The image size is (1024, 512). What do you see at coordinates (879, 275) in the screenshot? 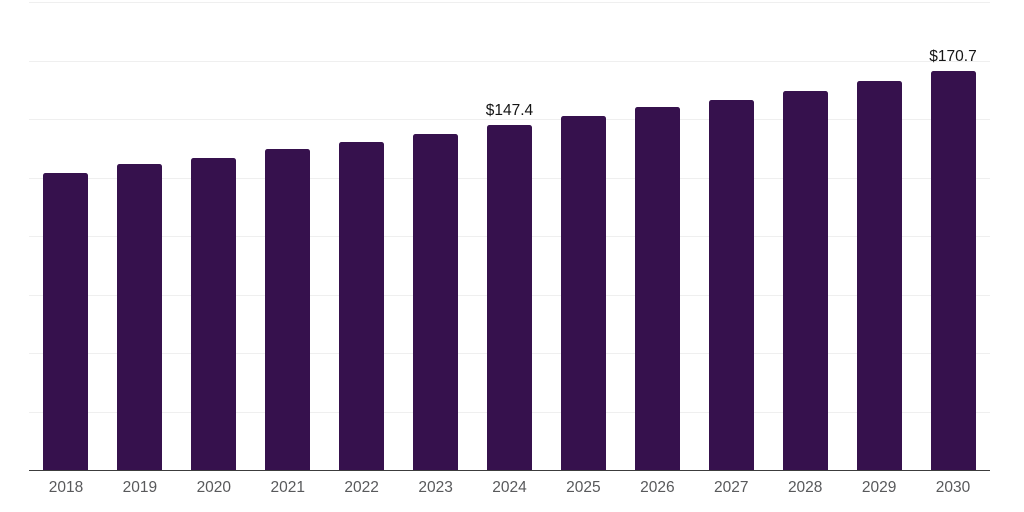
I see `bar-2029` at bounding box center [879, 275].